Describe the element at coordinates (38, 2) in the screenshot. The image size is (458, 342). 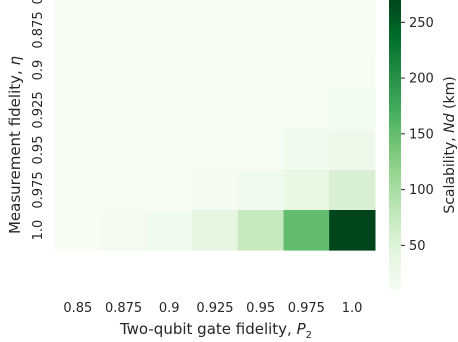
I see `y-tick-label: 0.85` at that location.